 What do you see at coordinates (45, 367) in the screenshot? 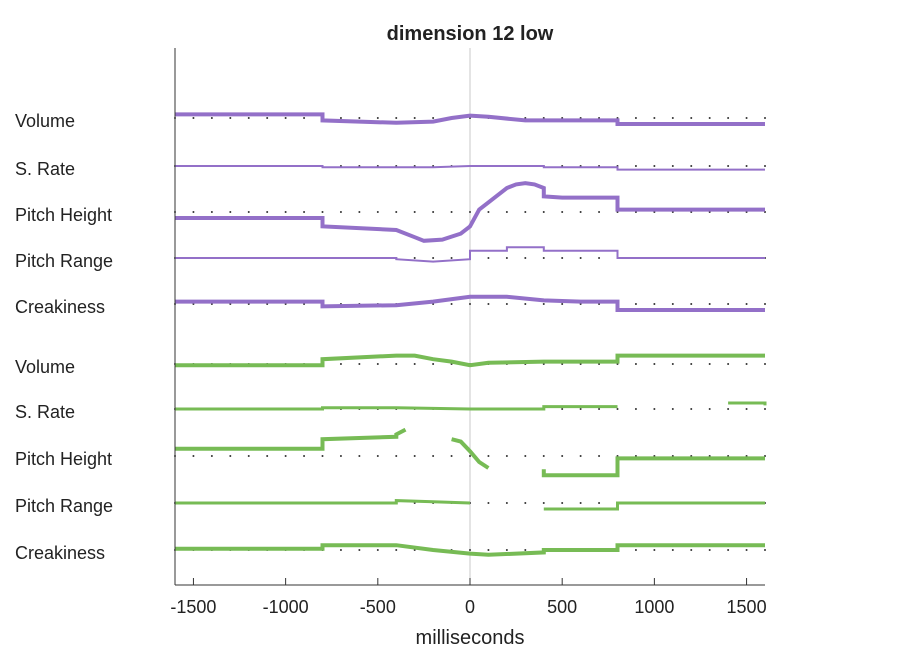
I see `row-label: Volume` at bounding box center [45, 367].